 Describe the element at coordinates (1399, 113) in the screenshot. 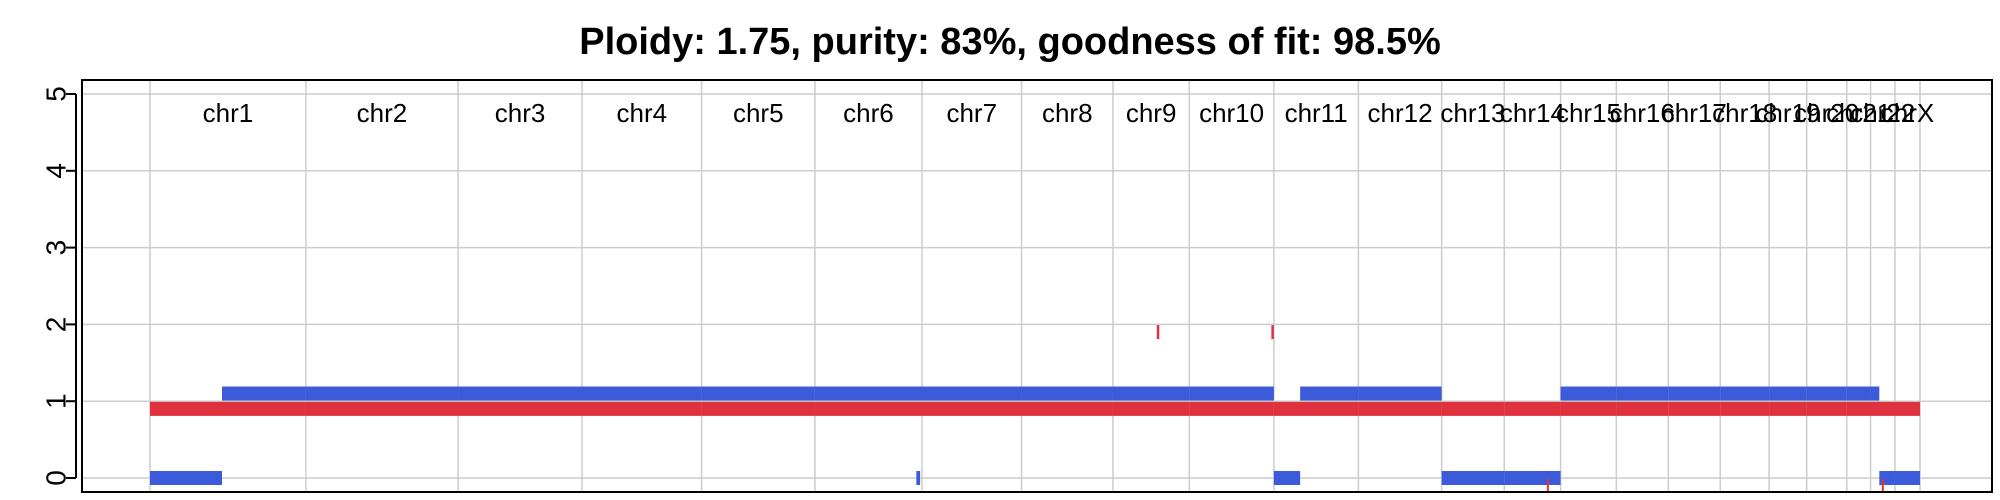

I see `chromosome-label-chr12: chr12` at that location.